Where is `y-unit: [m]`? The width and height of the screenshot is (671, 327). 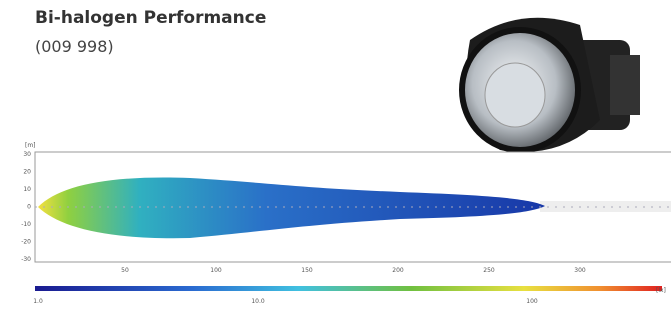 y-unit: [m] is located at coordinates (30, 145).